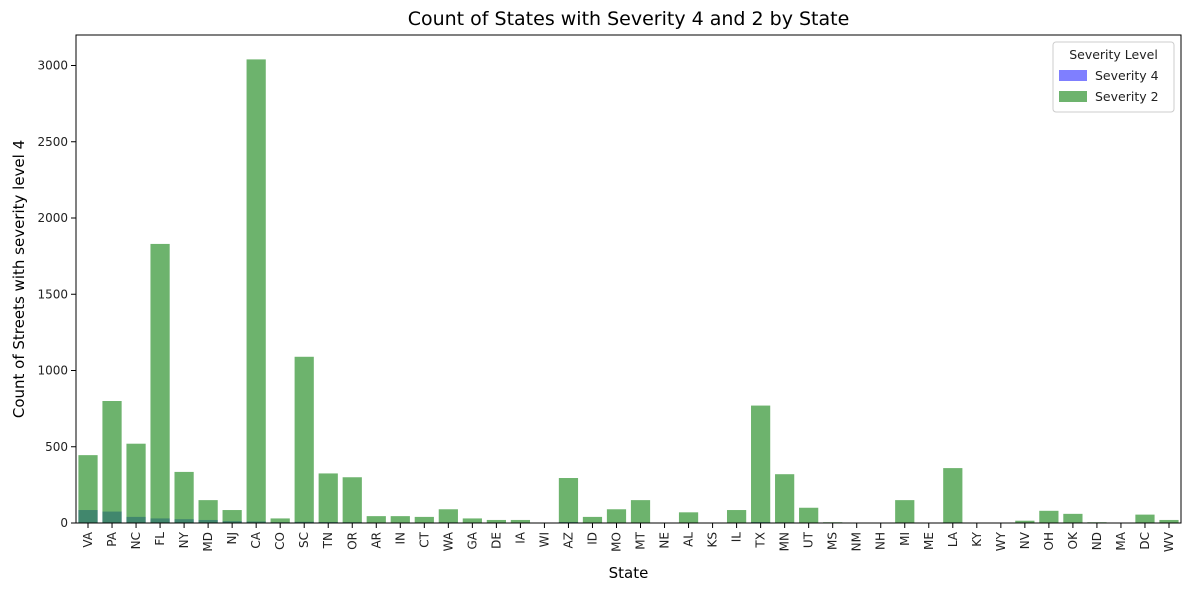 This screenshot has width=1189, height=590. What do you see at coordinates (496, 521) in the screenshot?
I see `bar-severity-2-de` at bounding box center [496, 521].